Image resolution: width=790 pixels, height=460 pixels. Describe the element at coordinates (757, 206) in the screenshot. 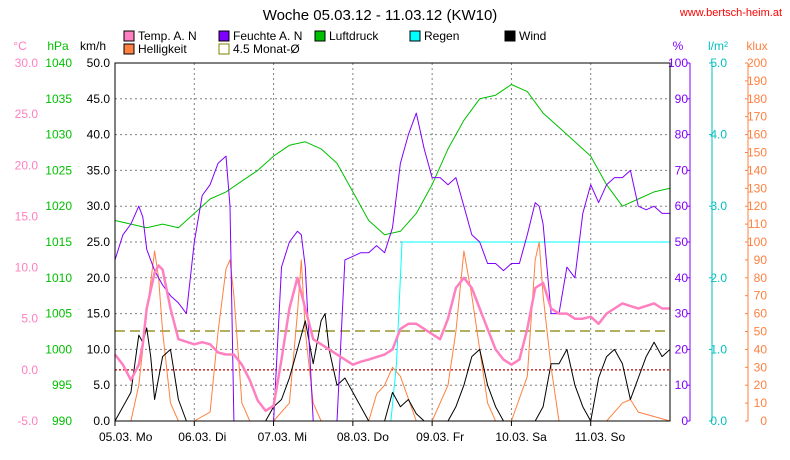

I see `axis-tick-label-lux: 120` at that location.